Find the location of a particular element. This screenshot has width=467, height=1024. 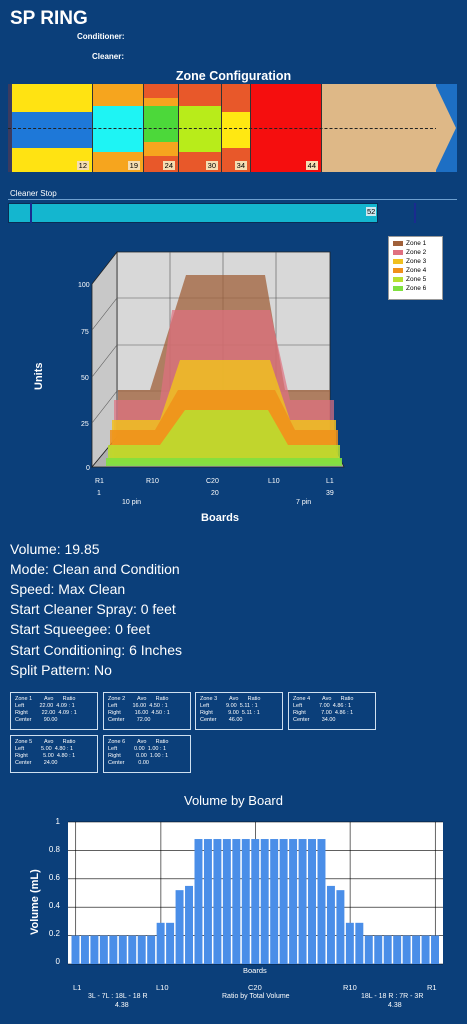

legend-zone-3: Zone 3 is located at coordinates (409, 261).